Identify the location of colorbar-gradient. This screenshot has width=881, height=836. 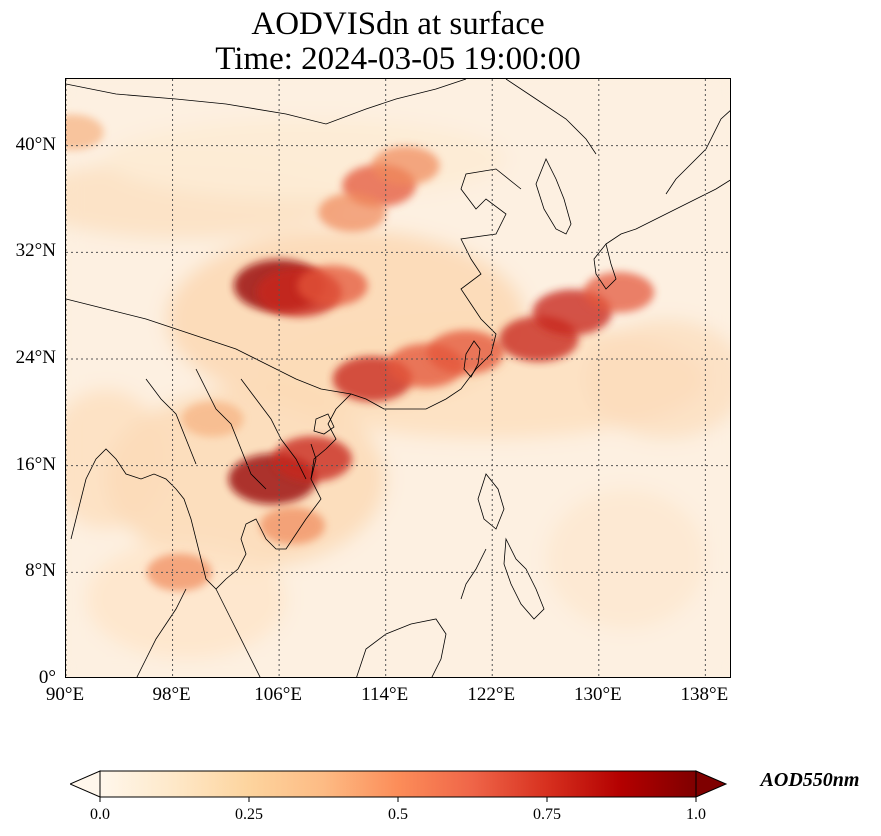
(398, 784).